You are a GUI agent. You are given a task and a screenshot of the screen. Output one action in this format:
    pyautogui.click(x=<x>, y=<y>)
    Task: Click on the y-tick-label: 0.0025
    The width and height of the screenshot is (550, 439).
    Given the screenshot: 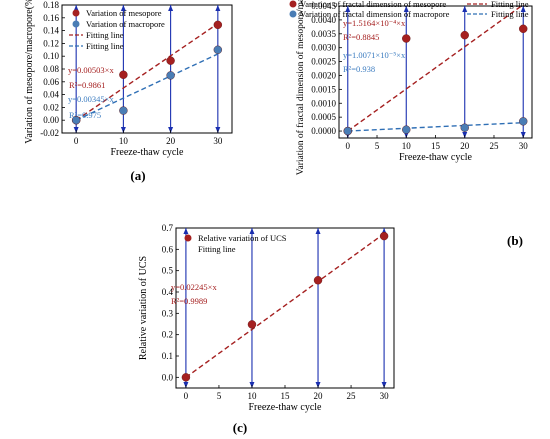 What is the action you would take?
    pyautogui.click(x=323, y=62)
    